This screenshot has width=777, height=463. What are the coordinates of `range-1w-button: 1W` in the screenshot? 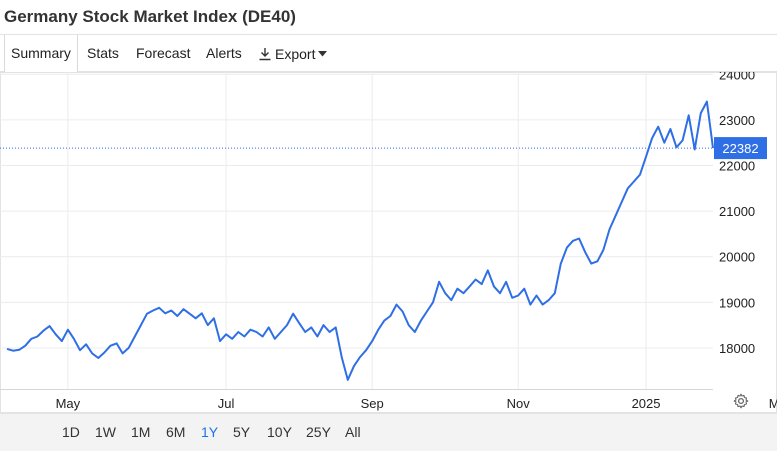 It's located at (105, 432).